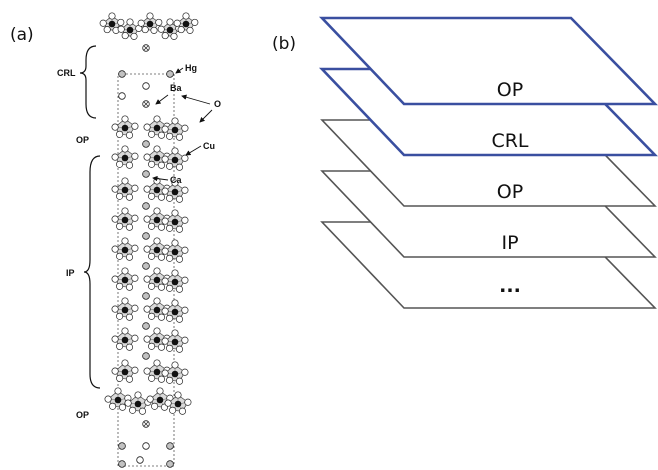  I want to click on layer-label-3: OP, so click(510, 192).